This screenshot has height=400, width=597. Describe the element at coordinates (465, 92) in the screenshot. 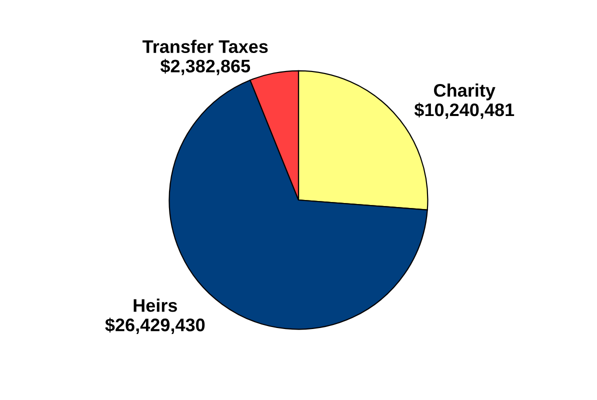

I see `slice-label: Charity` at that location.